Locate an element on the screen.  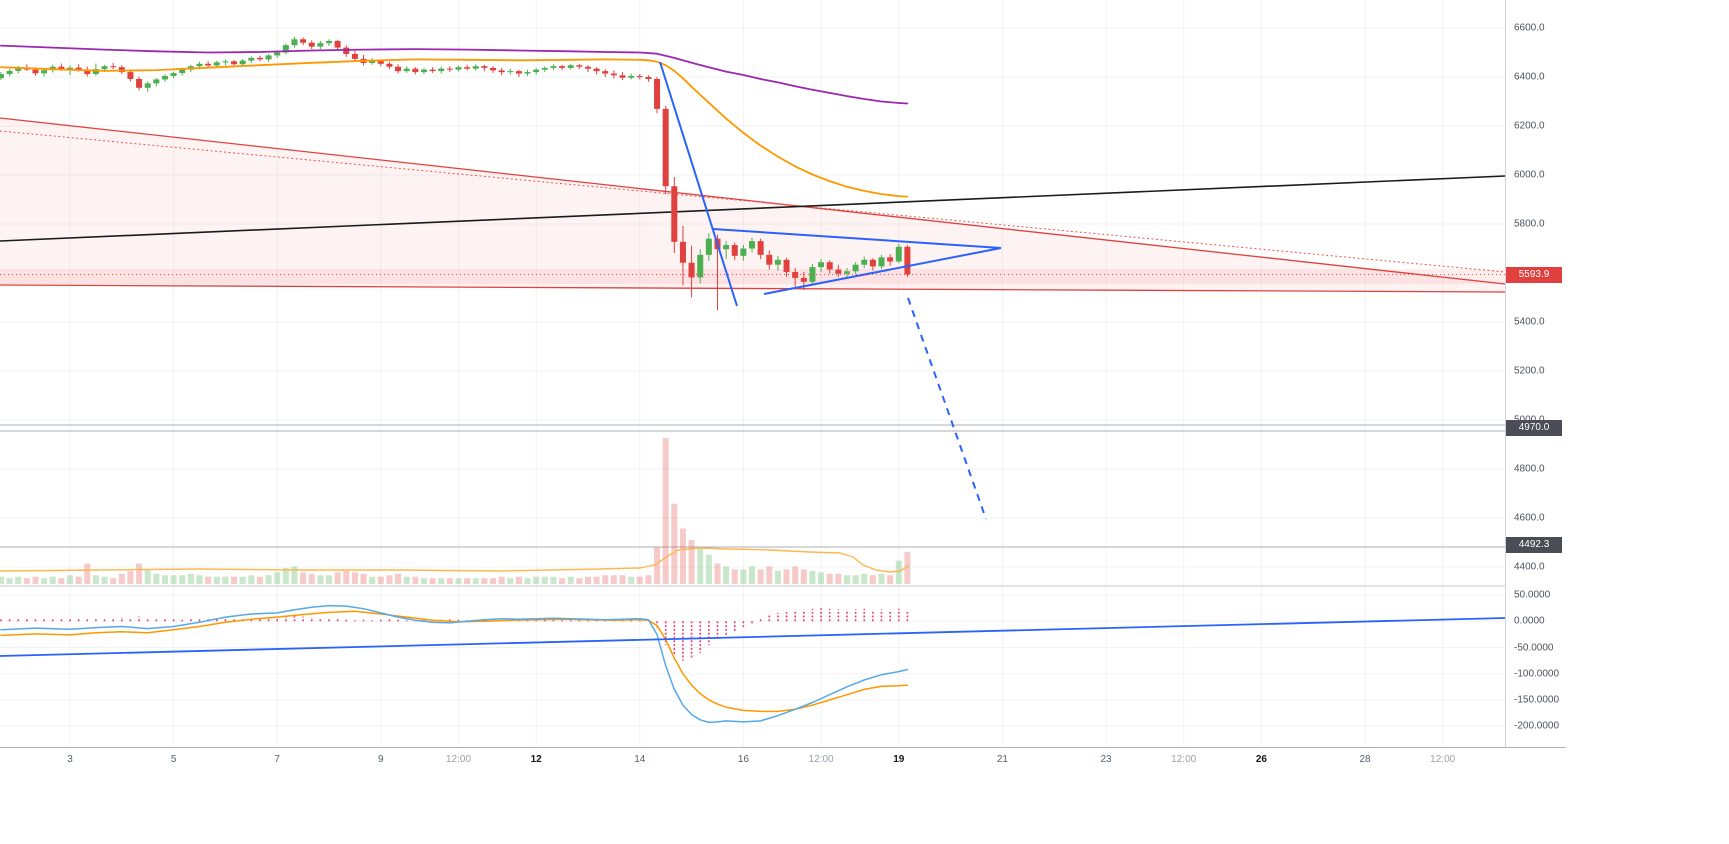
volume-ma-line is located at coordinates (454, 560).